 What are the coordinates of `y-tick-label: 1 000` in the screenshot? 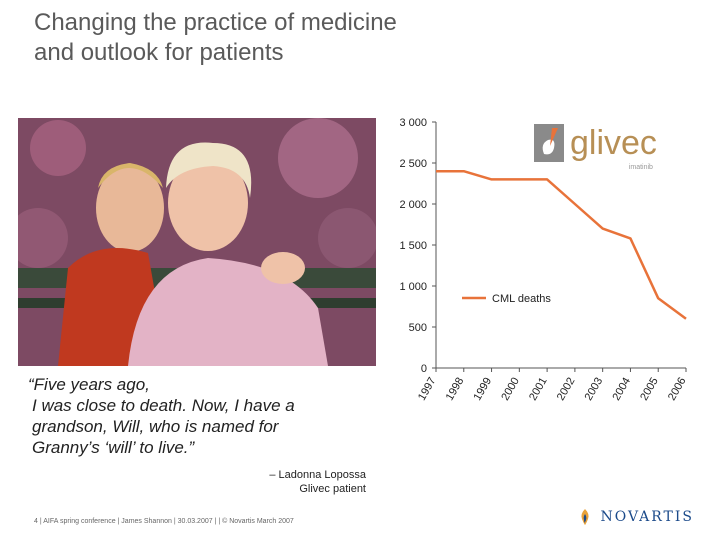 It's located at (413, 287).